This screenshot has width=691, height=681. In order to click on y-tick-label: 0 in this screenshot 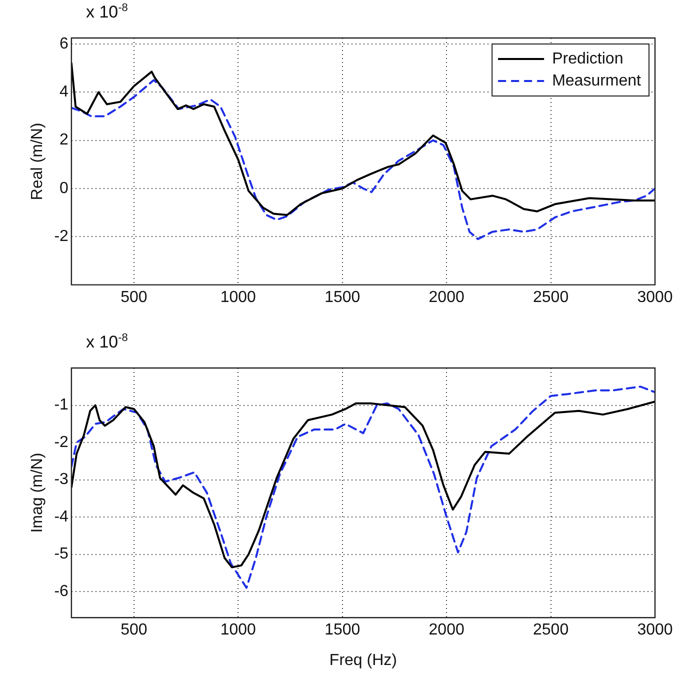, I will do `click(64, 188)`.